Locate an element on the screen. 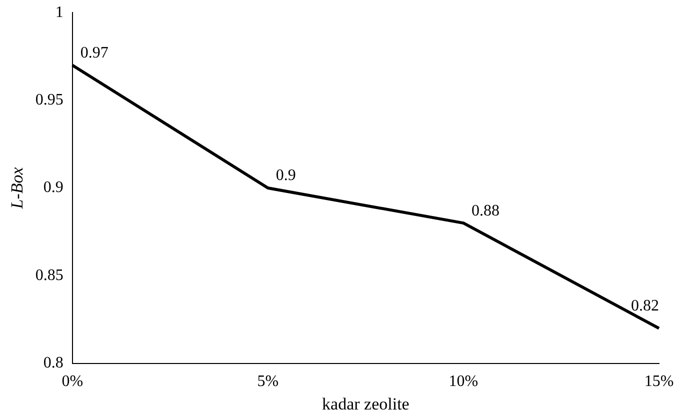 This screenshot has width=677, height=415. x-tick-label: 10% is located at coordinates (463, 381).